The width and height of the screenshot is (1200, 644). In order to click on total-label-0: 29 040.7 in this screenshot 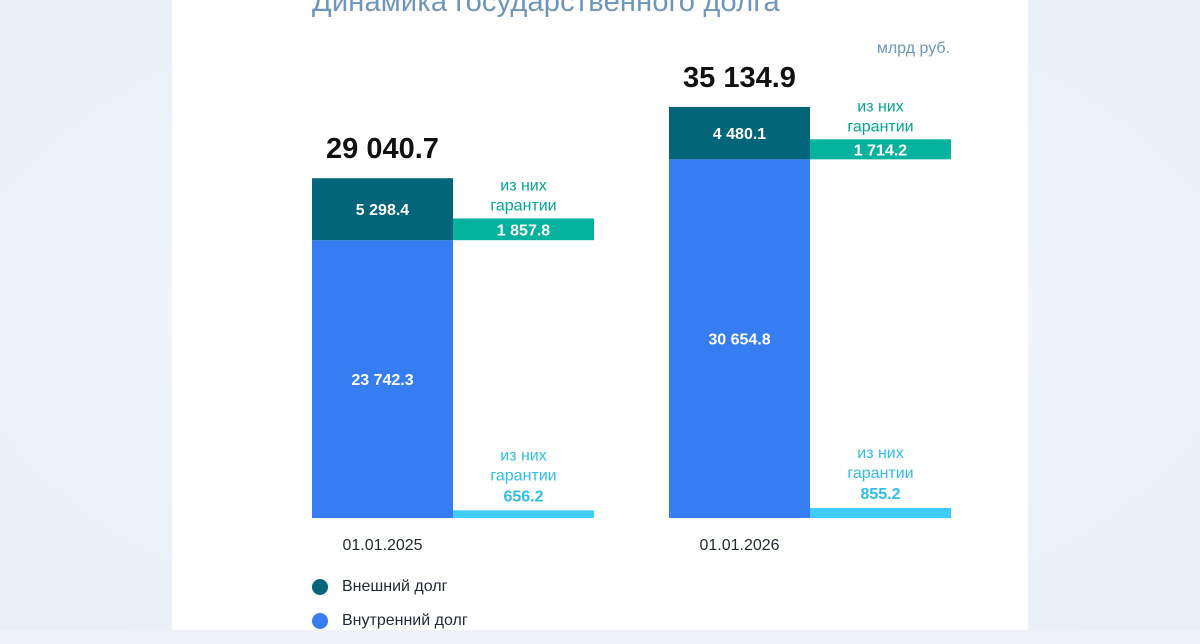, I will do `click(382, 149)`.